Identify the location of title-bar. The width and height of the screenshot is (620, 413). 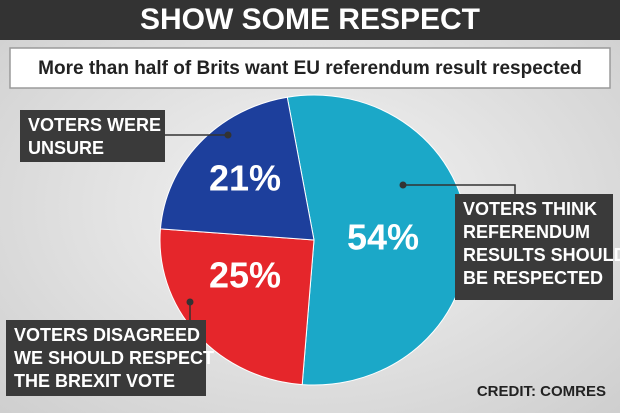
(310, 20).